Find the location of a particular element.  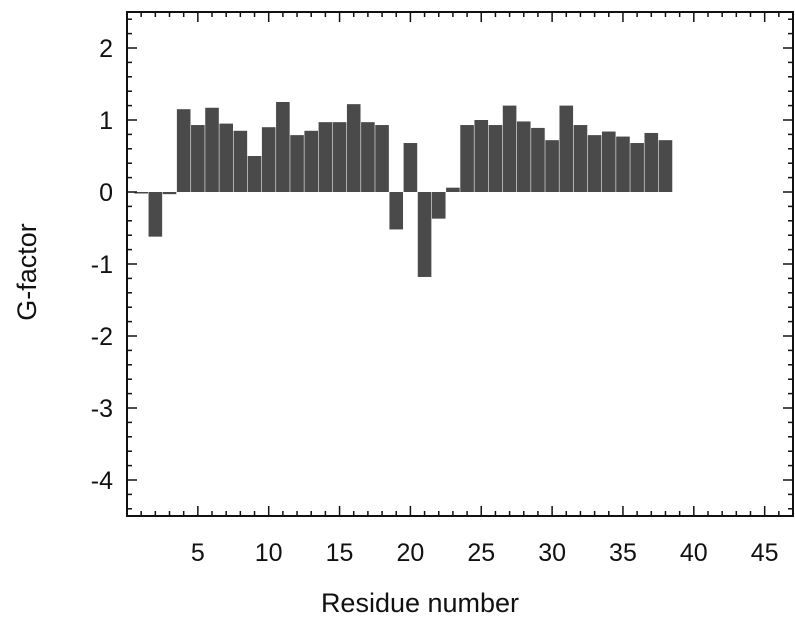

x-tick-label-20: 20 is located at coordinates (410, 553).